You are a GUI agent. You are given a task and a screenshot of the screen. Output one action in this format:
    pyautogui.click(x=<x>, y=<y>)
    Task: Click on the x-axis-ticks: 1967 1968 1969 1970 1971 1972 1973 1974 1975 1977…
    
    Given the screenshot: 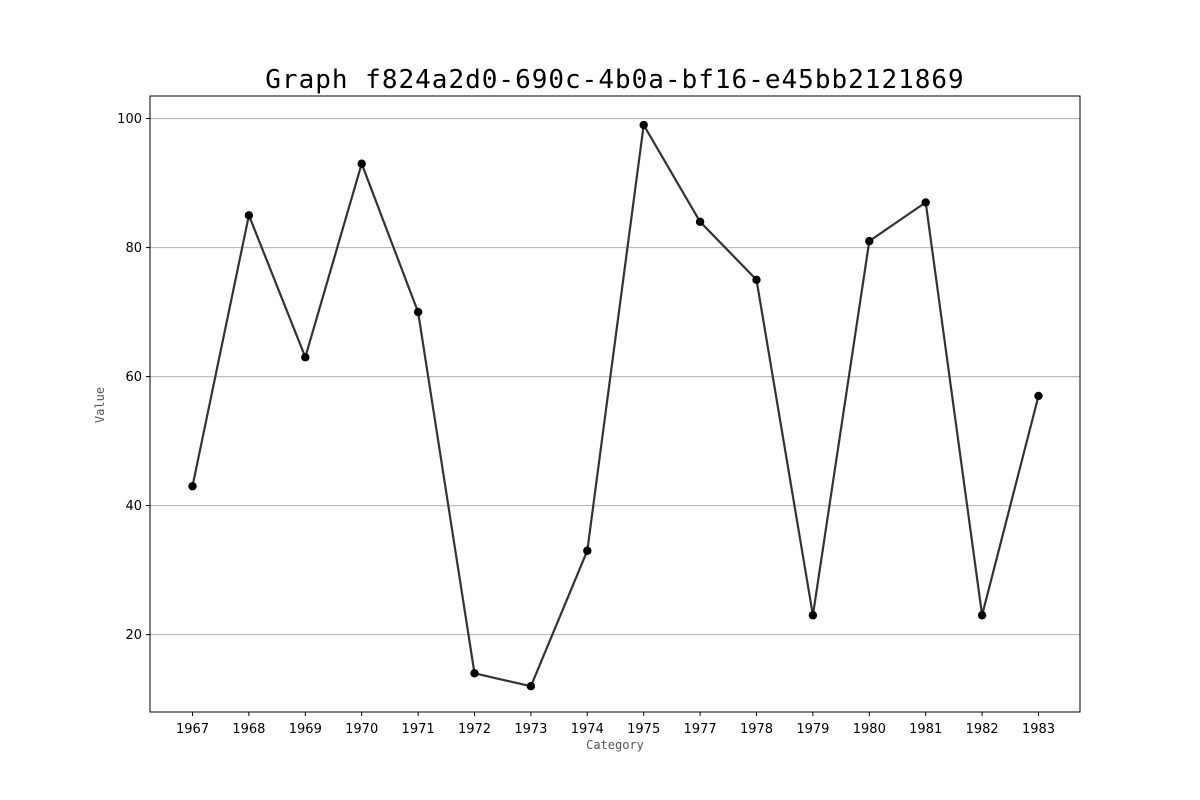 What is the action you would take?
    pyautogui.click(x=615, y=724)
    